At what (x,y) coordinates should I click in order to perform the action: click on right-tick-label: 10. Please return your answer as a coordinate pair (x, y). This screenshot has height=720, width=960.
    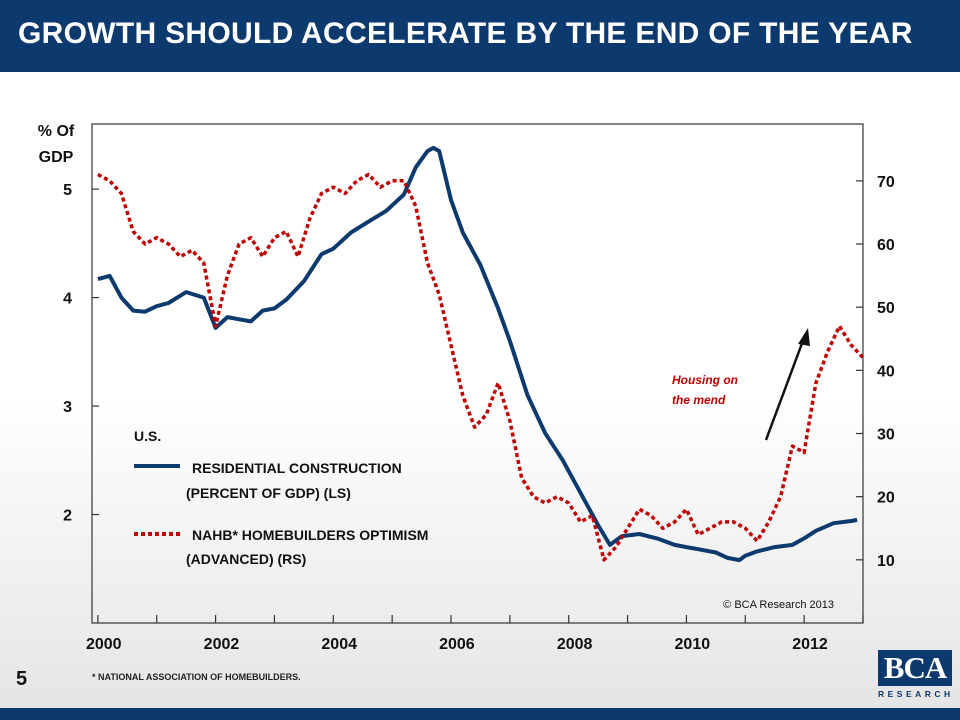
    Looking at the image, I should click on (886, 561).